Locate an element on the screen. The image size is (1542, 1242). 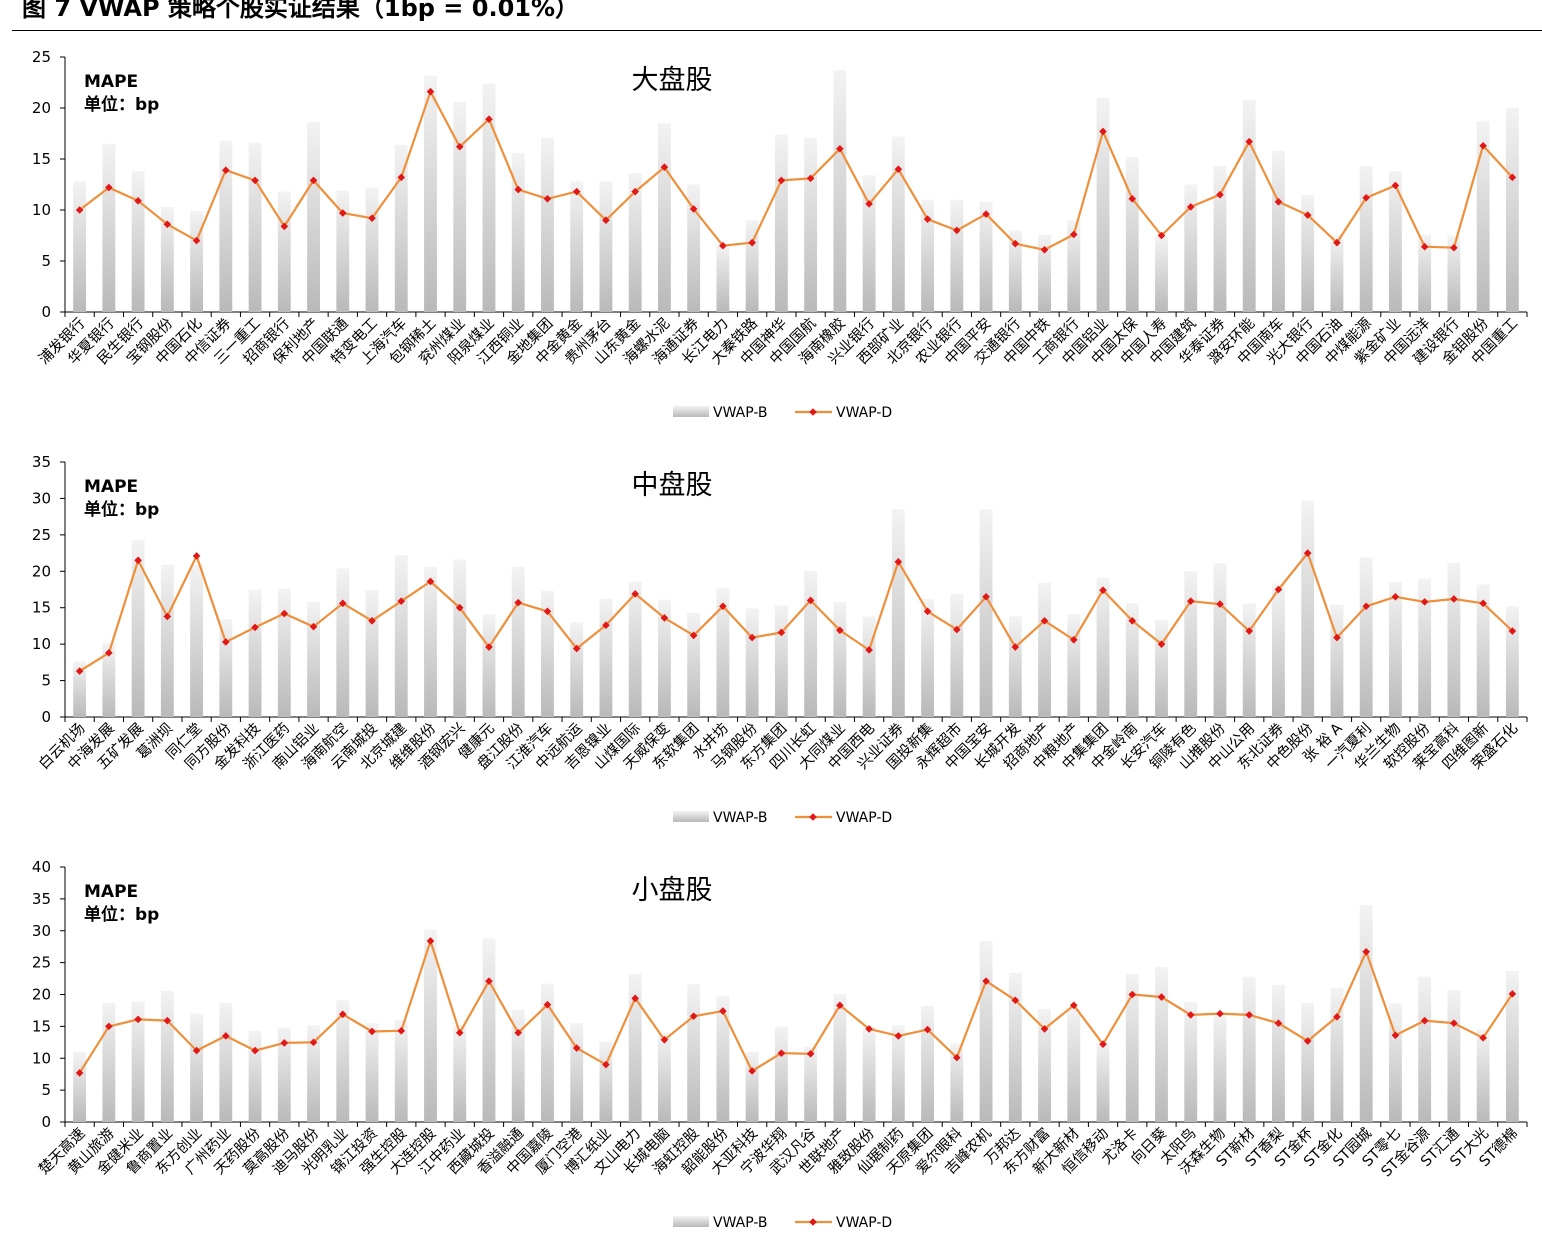
legend-bar-swatch is located at coordinates (691, 411).